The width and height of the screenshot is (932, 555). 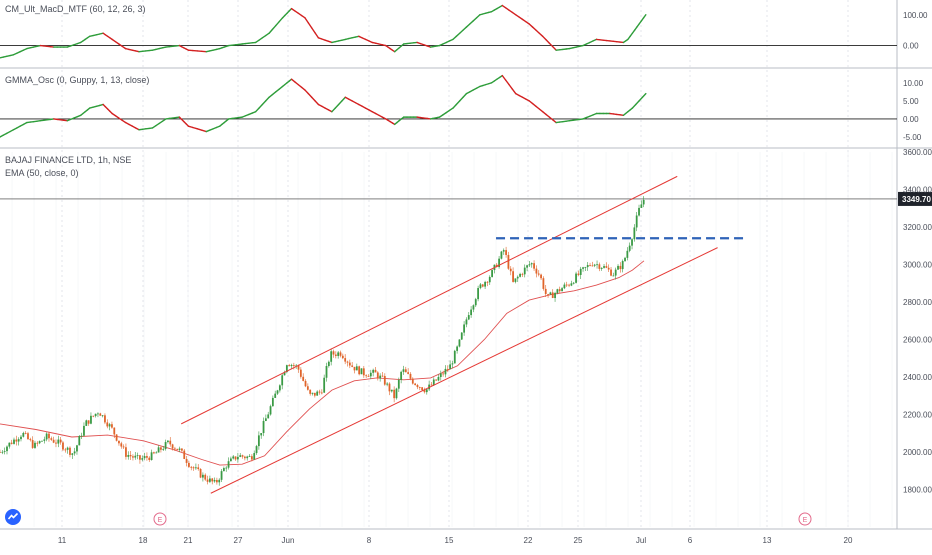 I want to click on date-tick-label: 15, so click(x=449, y=540).